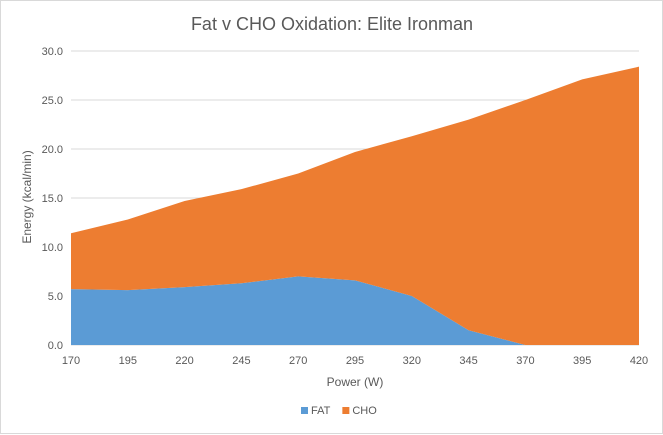  I want to click on x-axis-label: Power (W), so click(355, 382).